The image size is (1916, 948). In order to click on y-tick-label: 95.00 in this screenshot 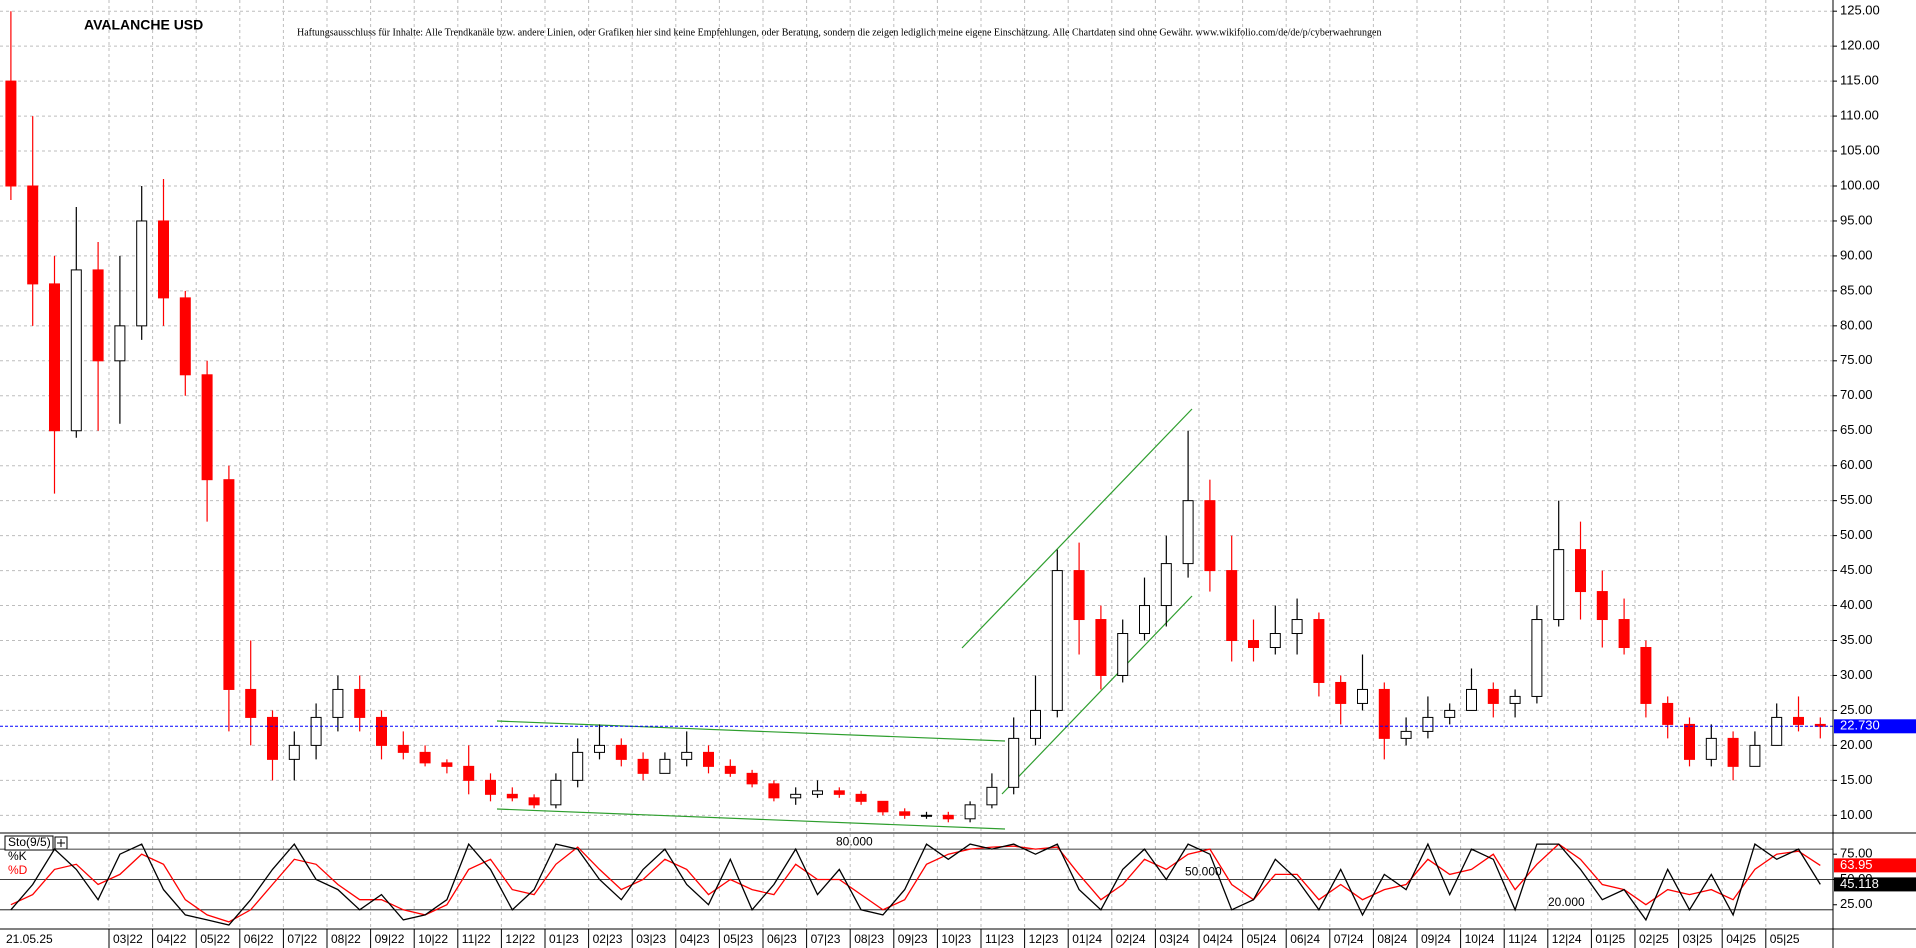, I will do `click(1856, 219)`.